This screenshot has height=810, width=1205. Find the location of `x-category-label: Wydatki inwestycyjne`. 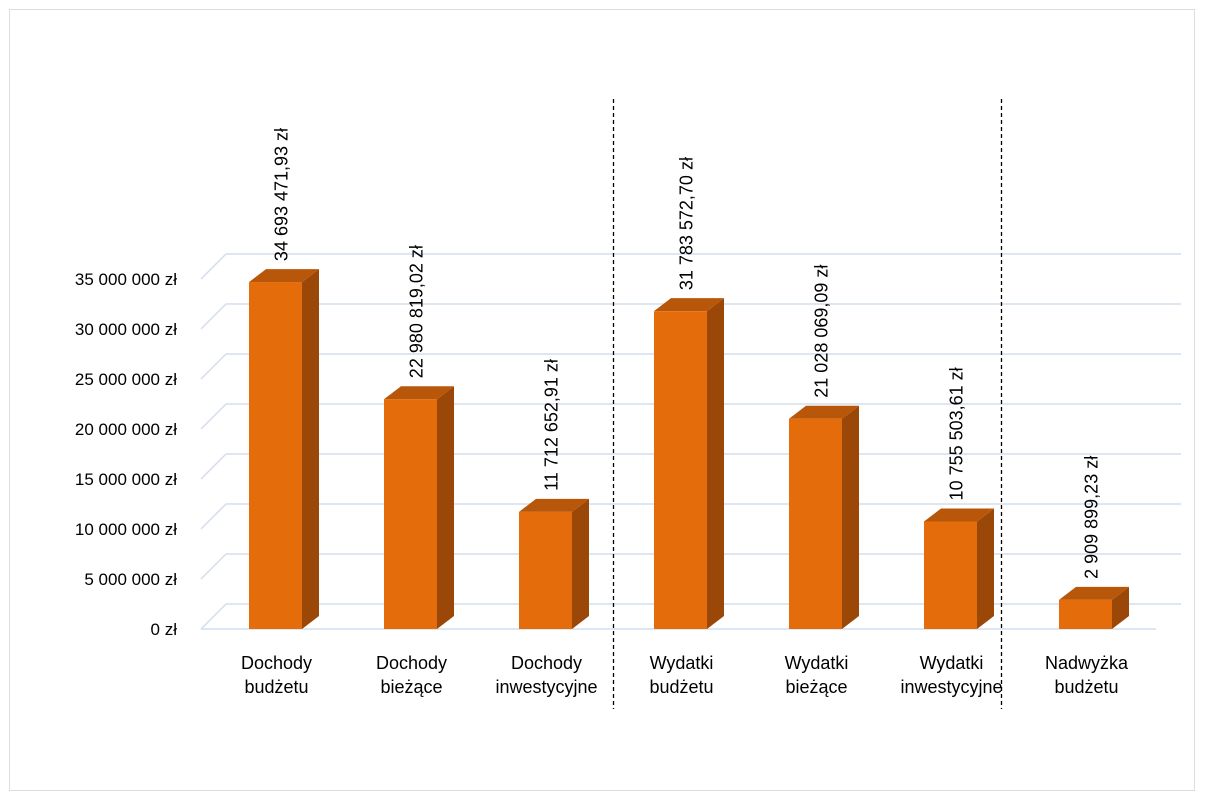

x-category-label: Wydatki inwestycyjne is located at coordinates (951, 675).